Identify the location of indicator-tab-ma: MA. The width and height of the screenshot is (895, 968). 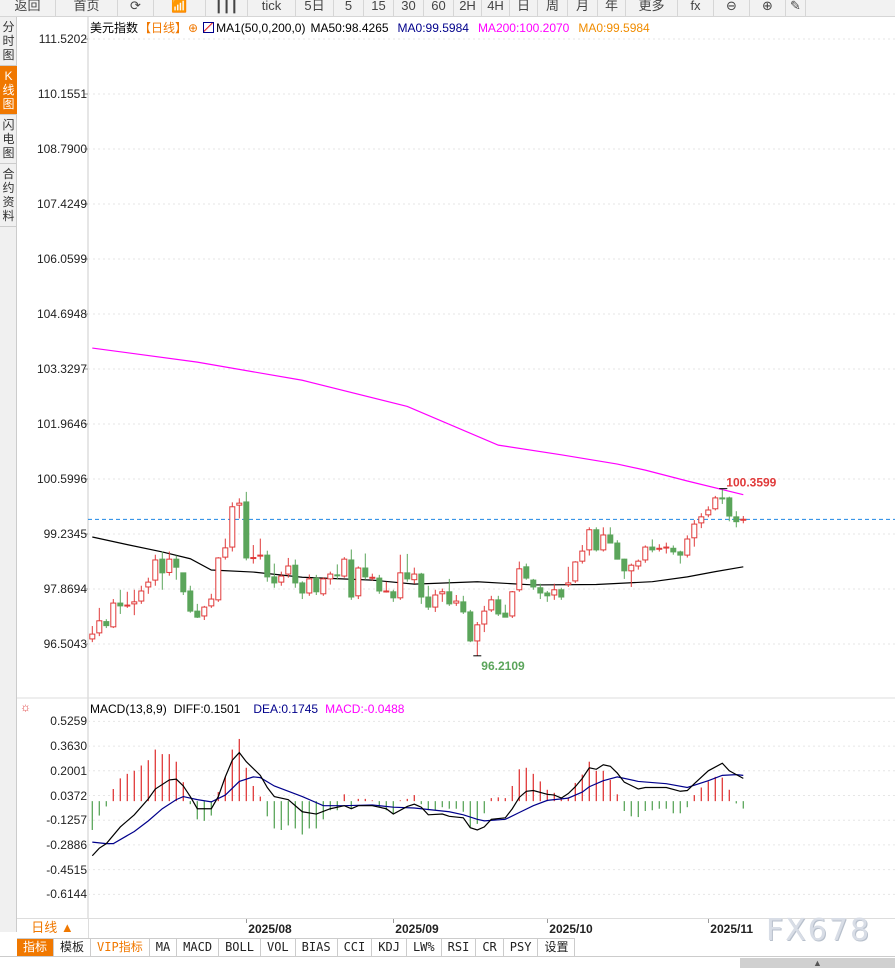
(164, 948).